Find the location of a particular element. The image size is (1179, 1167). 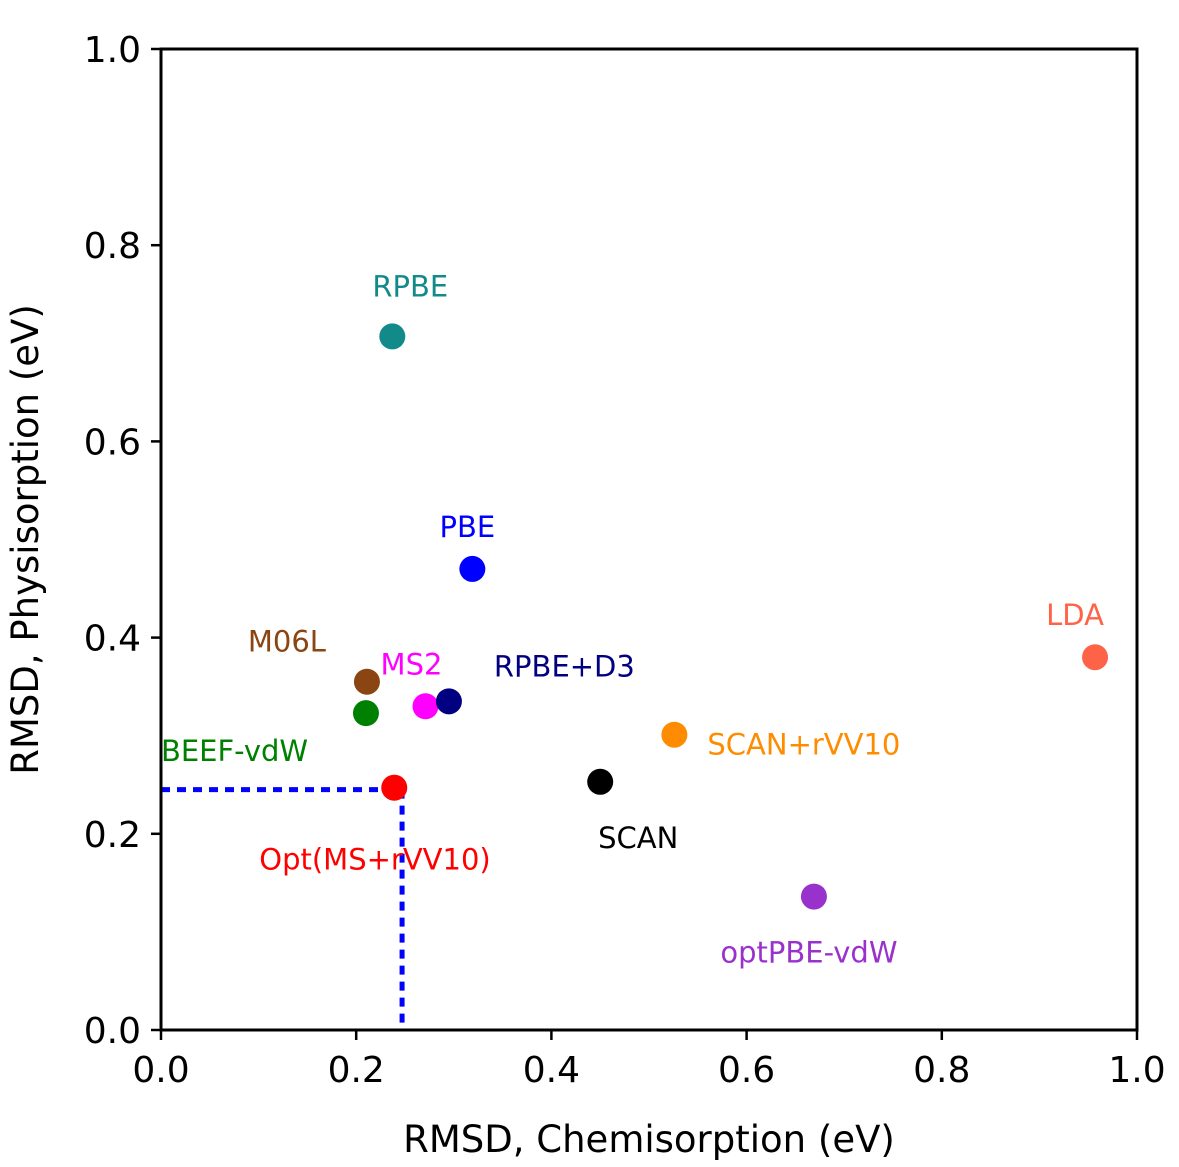

data-point-m06l is located at coordinates (366, 681).